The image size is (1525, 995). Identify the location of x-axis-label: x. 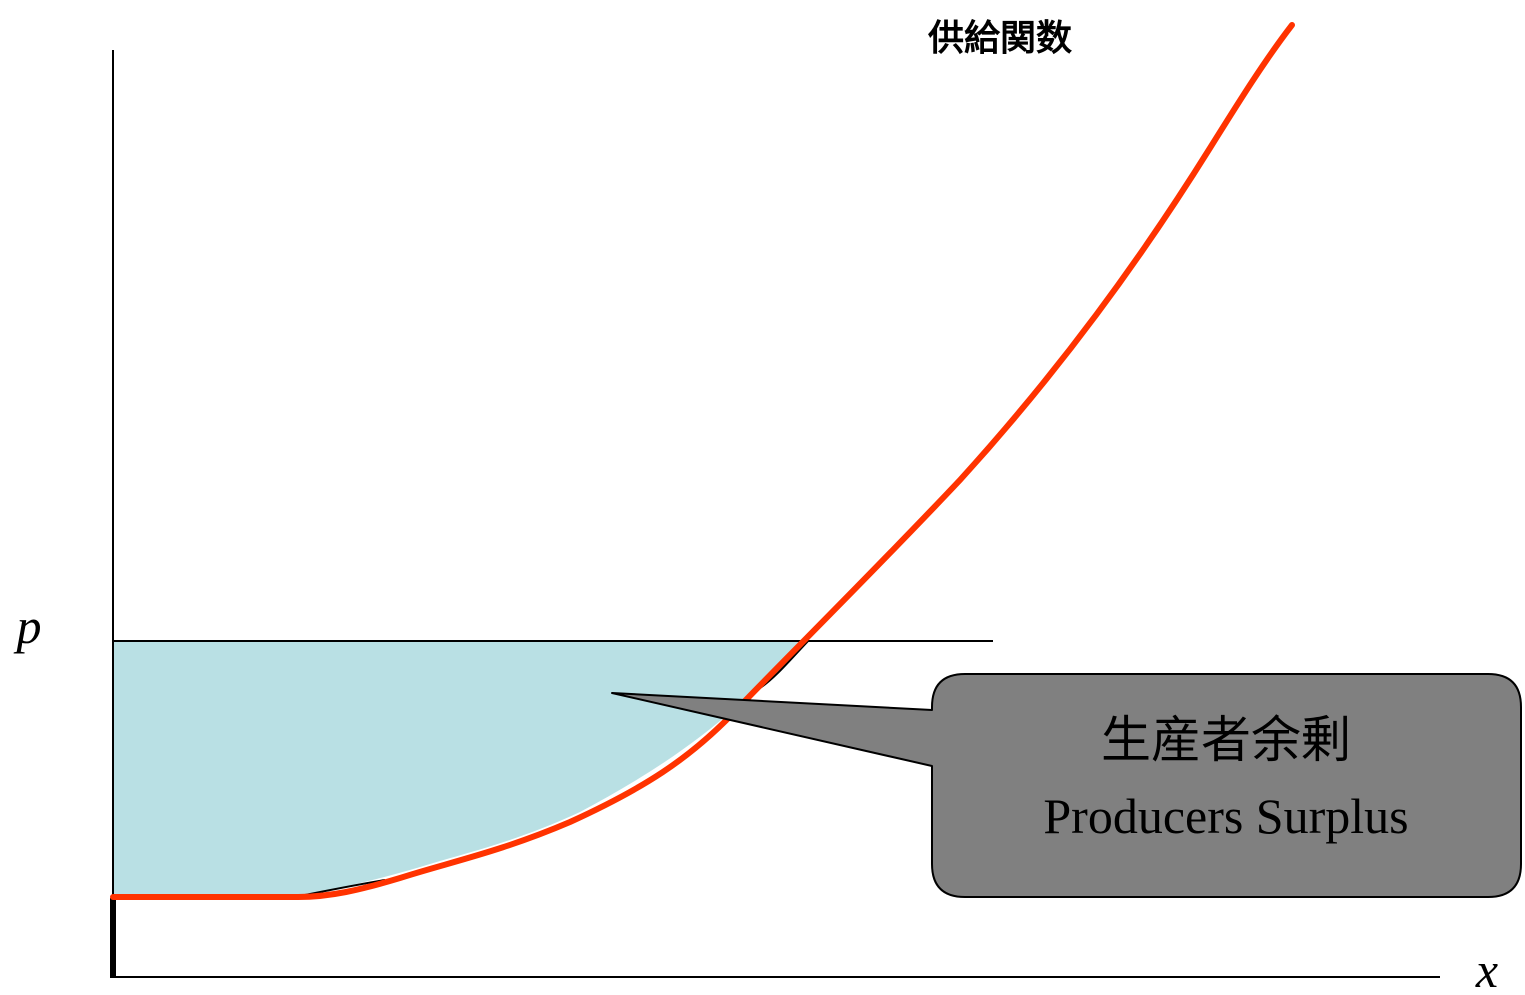
(1486, 968).